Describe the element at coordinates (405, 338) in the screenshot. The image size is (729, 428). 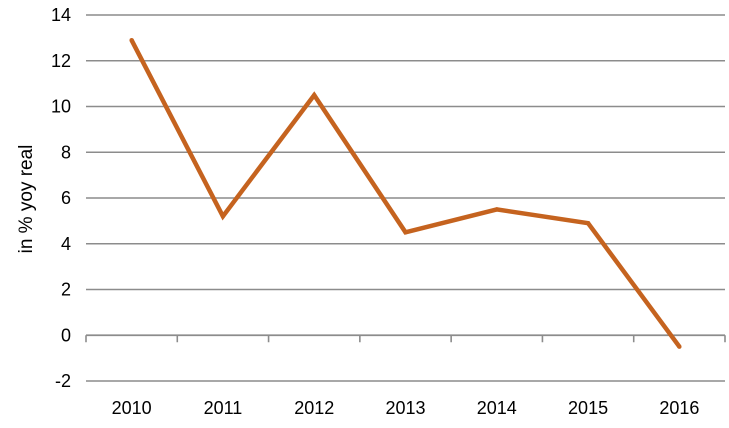
I see `x-axis` at that location.